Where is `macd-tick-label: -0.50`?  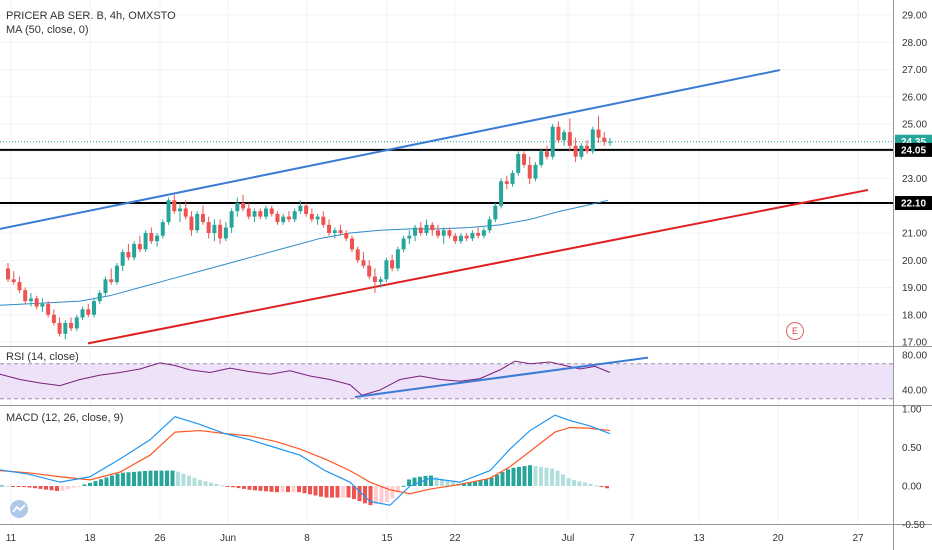
macd-tick-label: -0.50 is located at coordinates (913, 525).